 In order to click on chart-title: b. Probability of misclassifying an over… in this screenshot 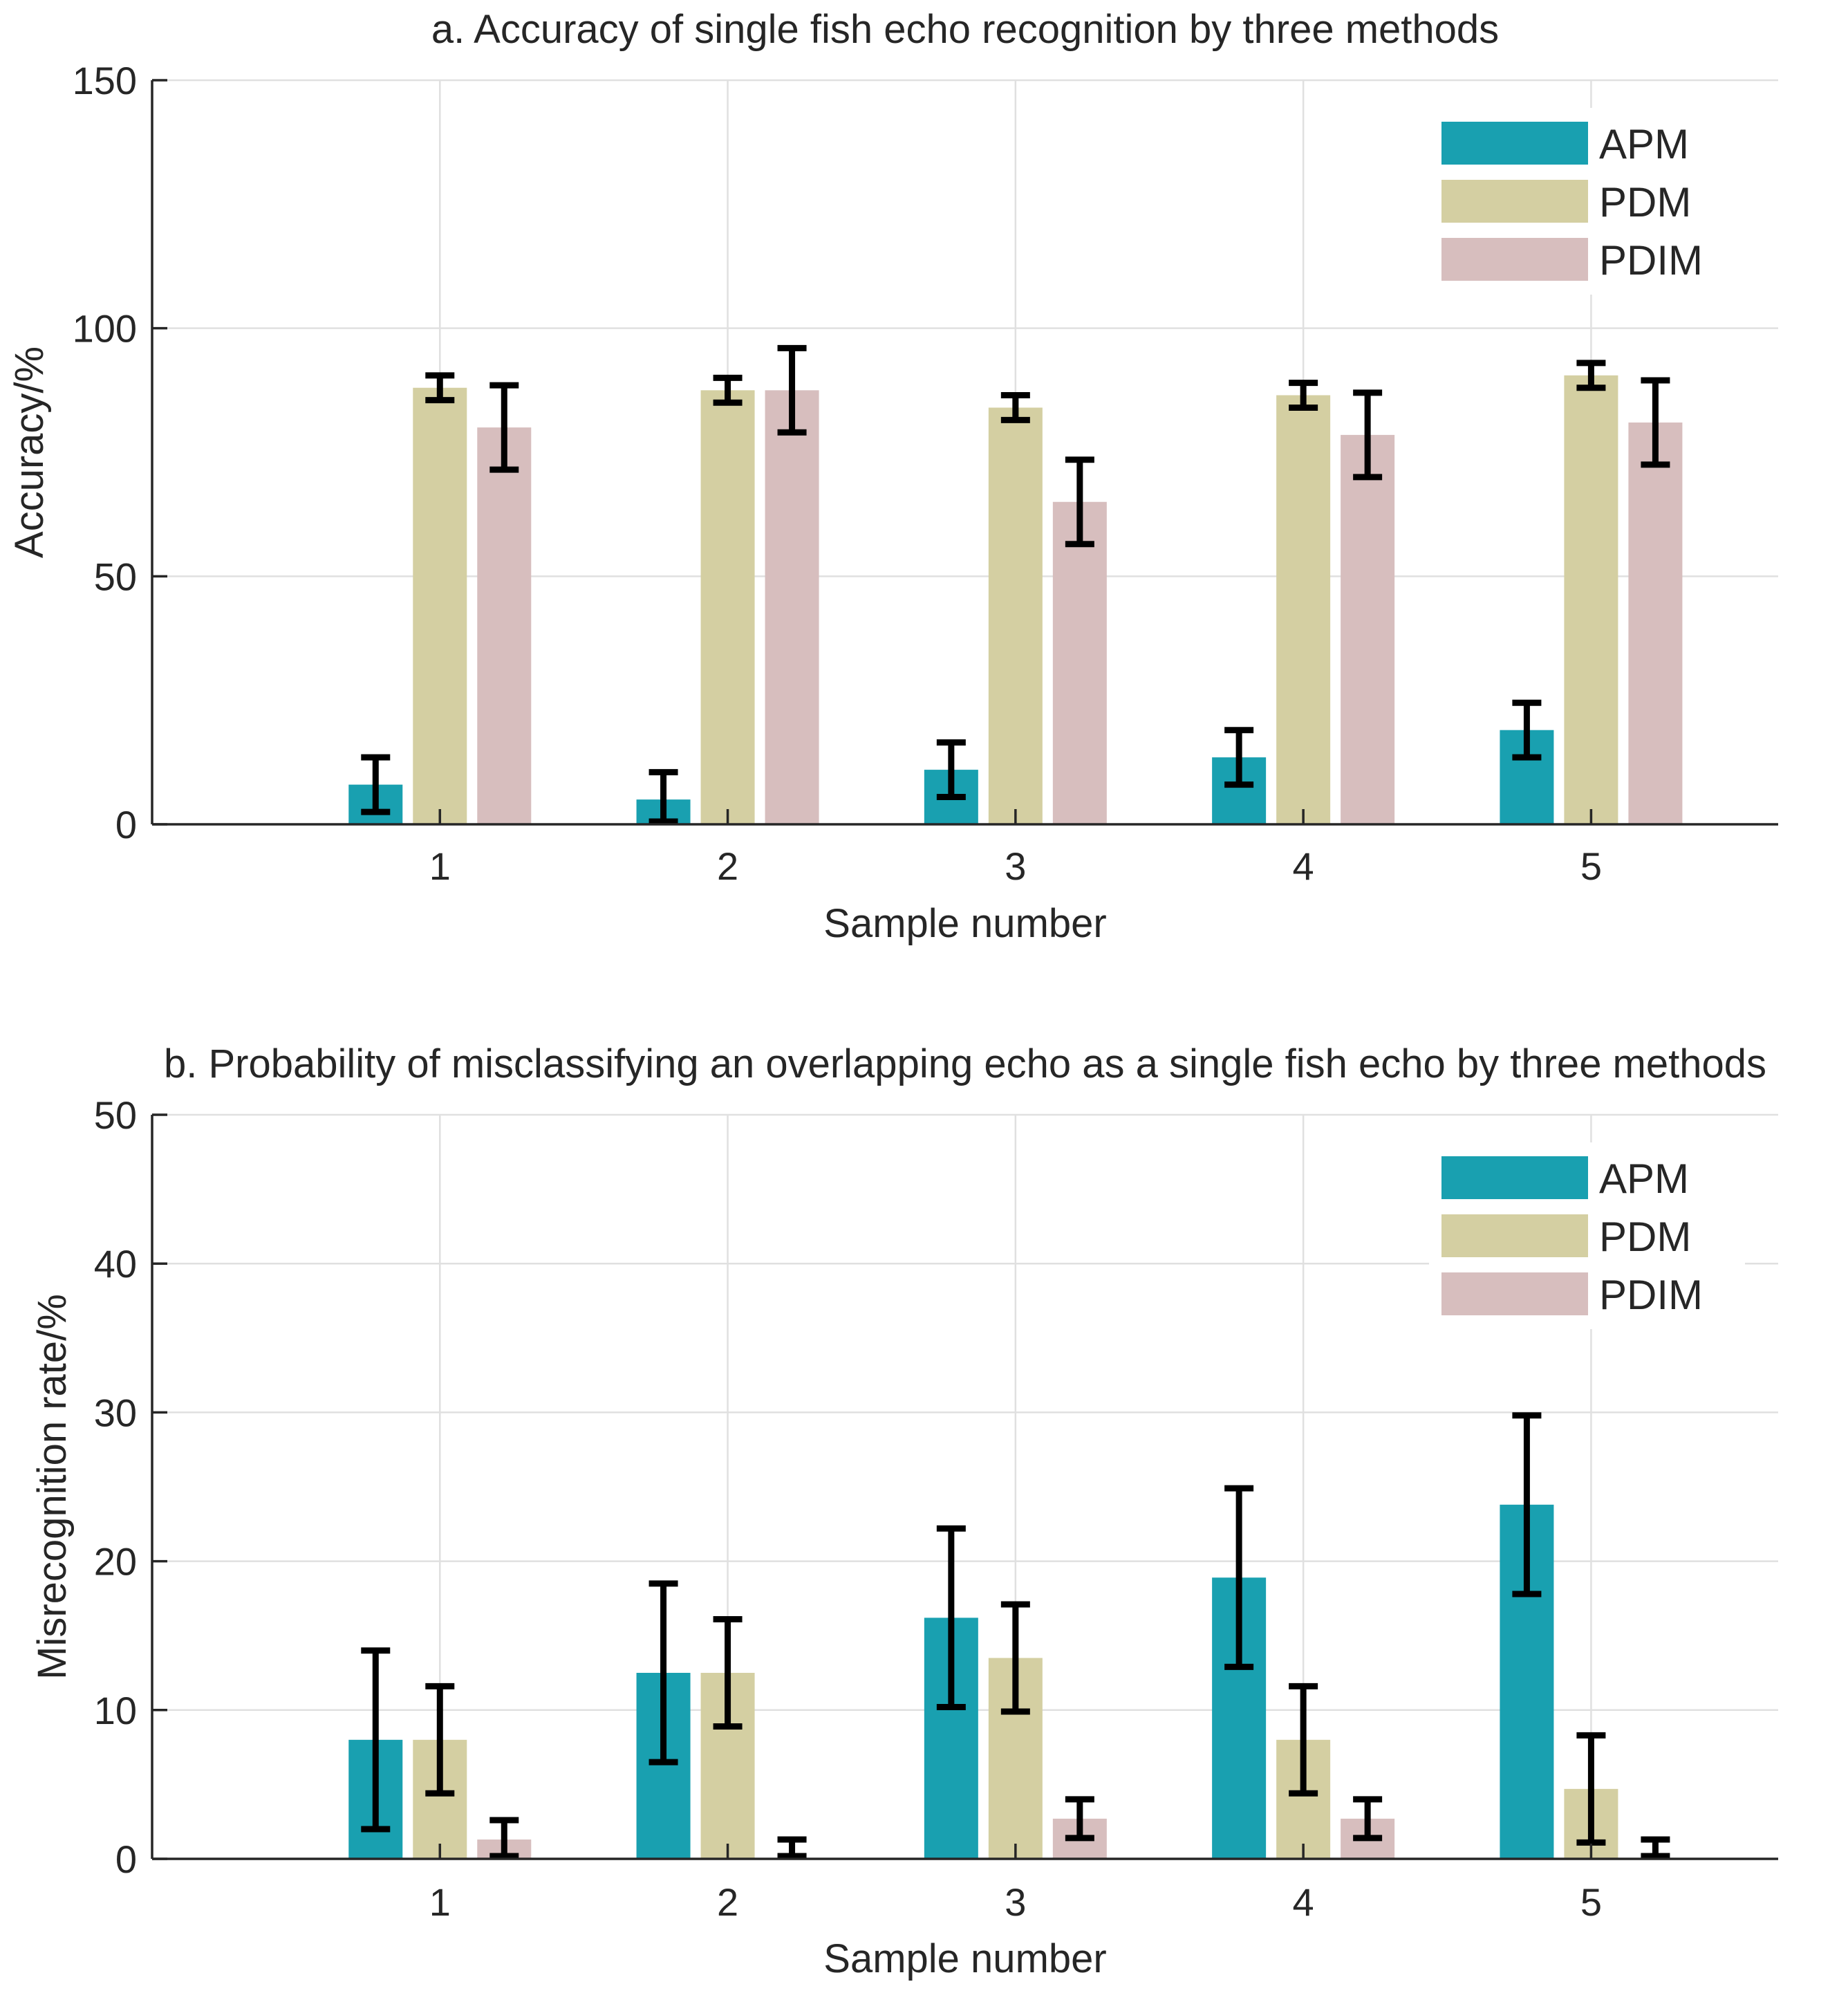, I will do `click(965, 1063)`.